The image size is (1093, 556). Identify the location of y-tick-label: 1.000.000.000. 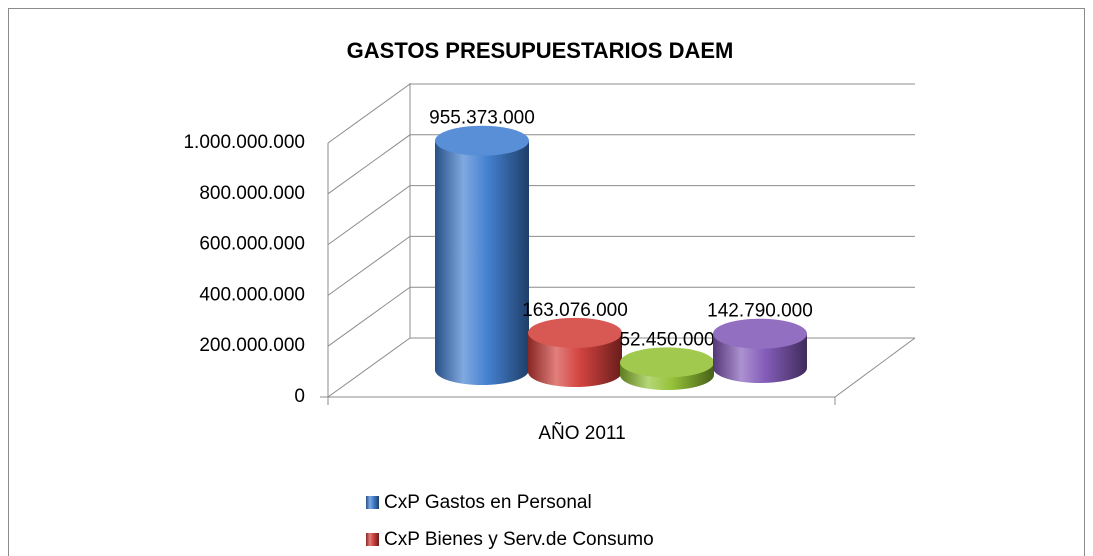
(244, 142).